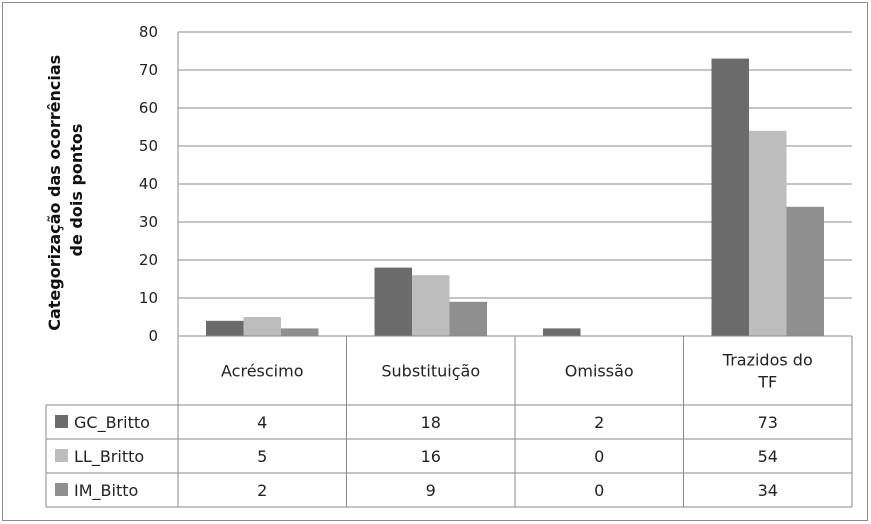 The height and width of the screenshot is (524, 871). What do you see at coordinates (148, 184) in the screenshot?
I see `y-tick-label: 40` at bounding box center [148, 184].